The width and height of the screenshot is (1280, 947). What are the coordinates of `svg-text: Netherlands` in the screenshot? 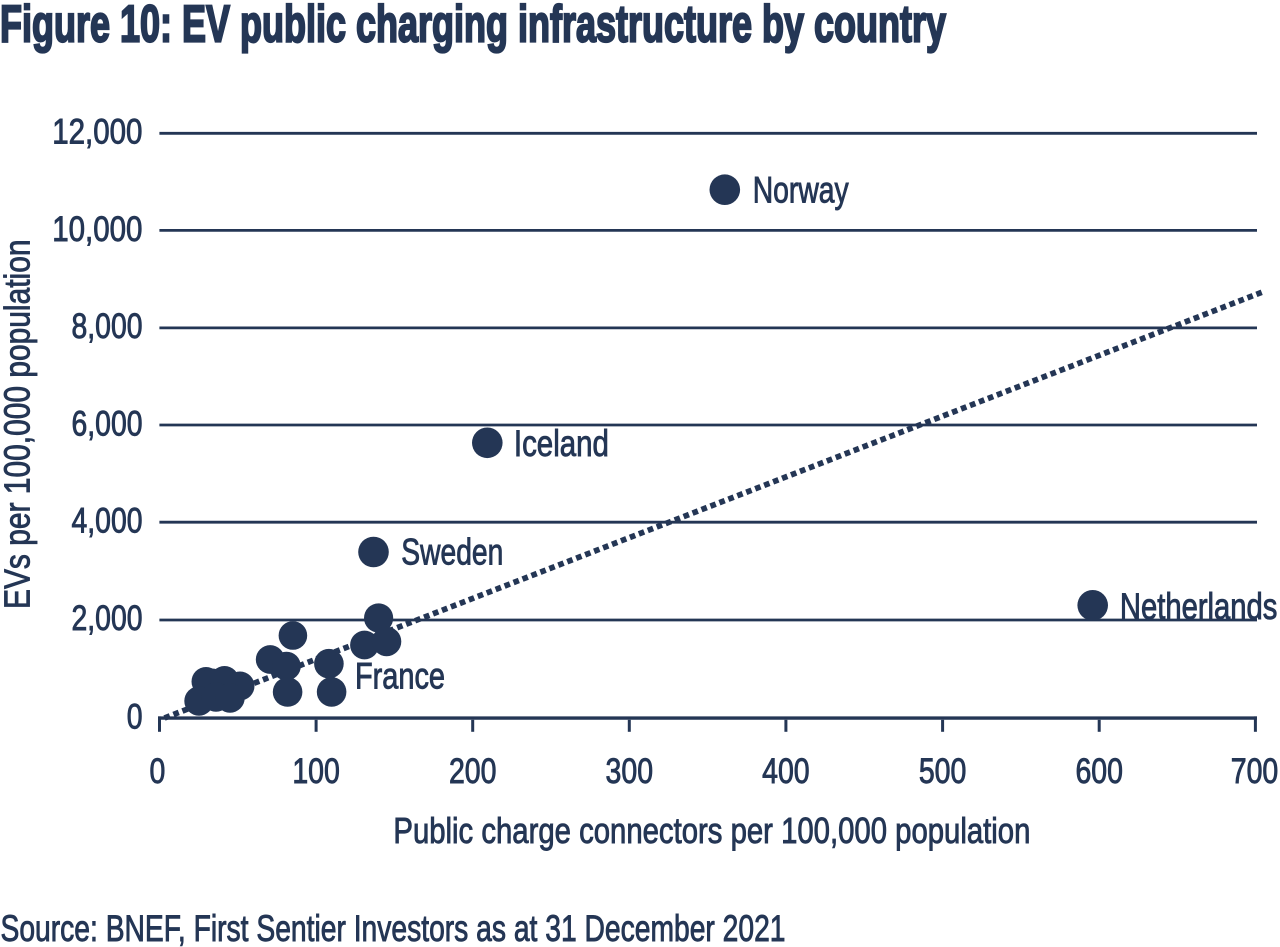 It's located at (1199, 606).